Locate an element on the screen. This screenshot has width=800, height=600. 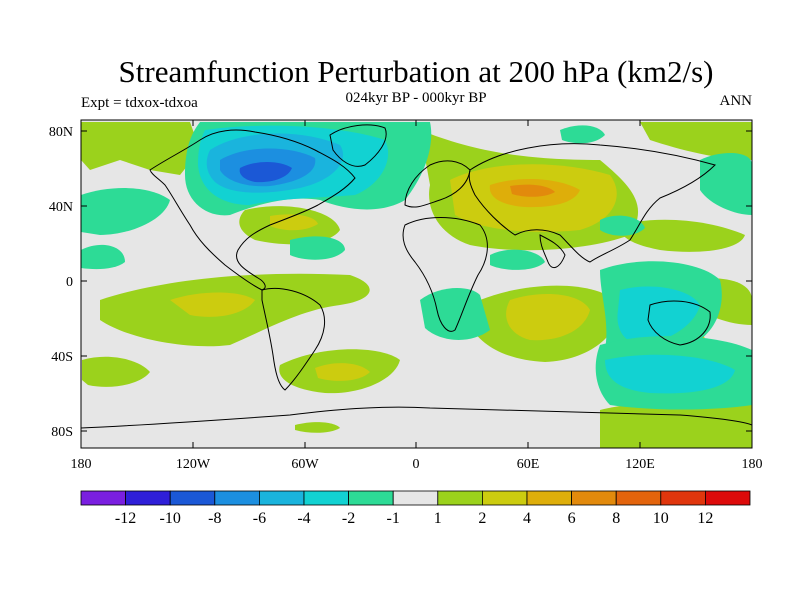
colorbar-label: 12 is located at coordinates (705, 518).